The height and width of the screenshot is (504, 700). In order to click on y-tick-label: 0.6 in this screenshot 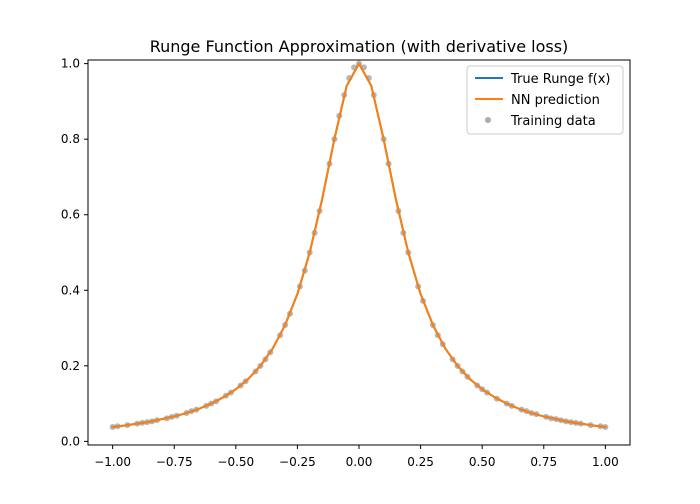, I will do `click(70, 215)`.